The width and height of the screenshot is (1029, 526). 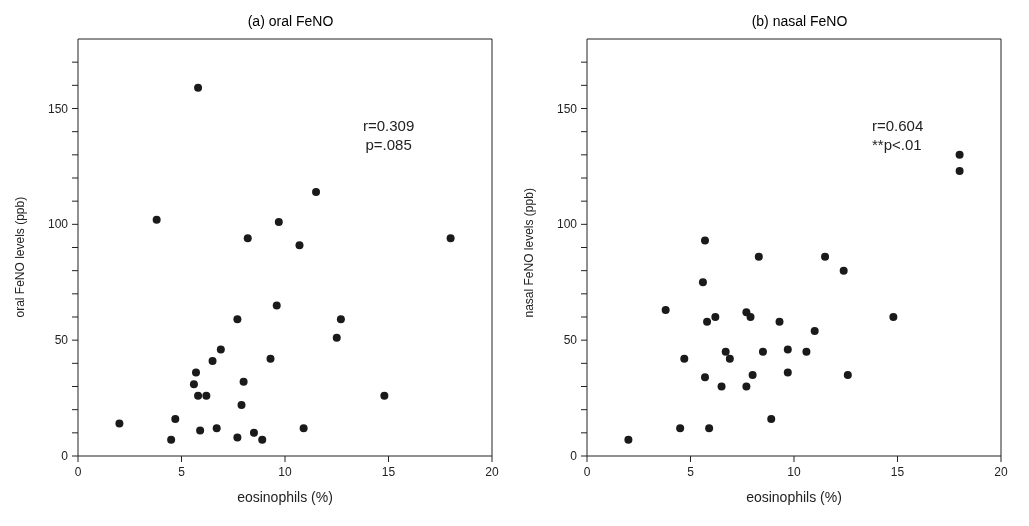 What do you see at coordinates (290, 21) in the screenshot?
I see `chart-title: (a) oral FeNO` at bounding box center [290, 21].